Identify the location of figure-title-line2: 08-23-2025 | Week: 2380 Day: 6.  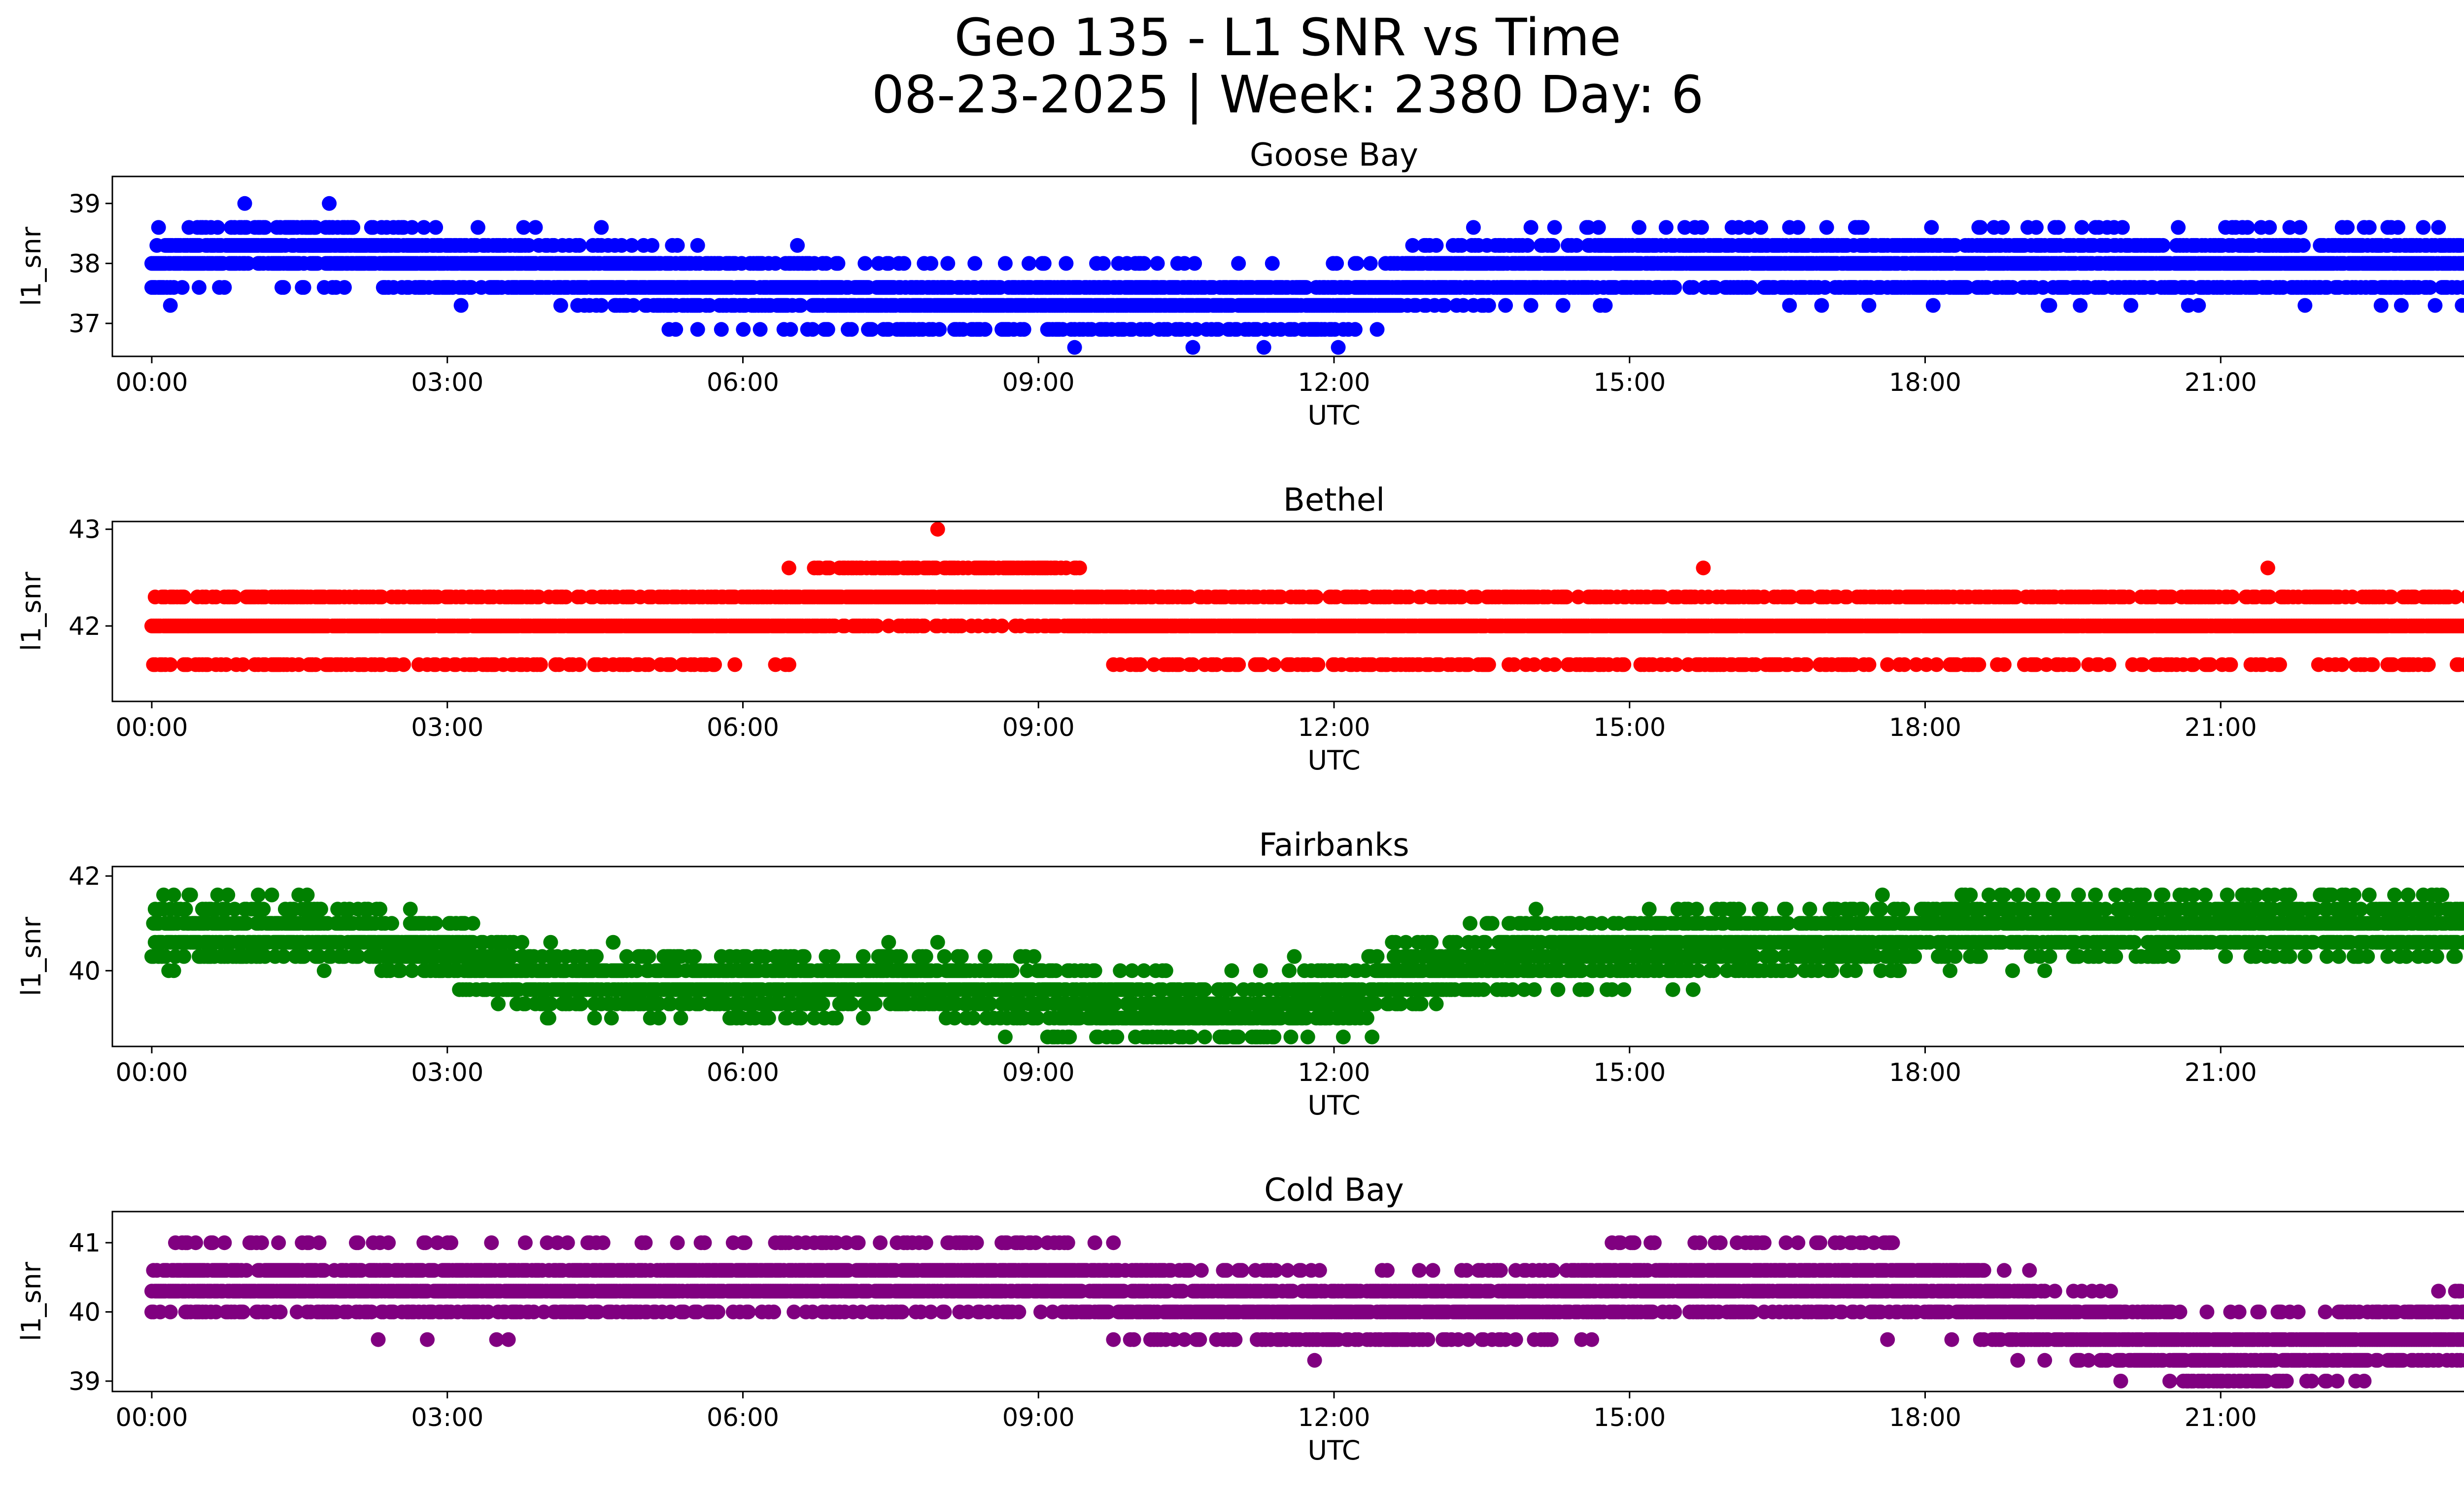
(1287, 95).